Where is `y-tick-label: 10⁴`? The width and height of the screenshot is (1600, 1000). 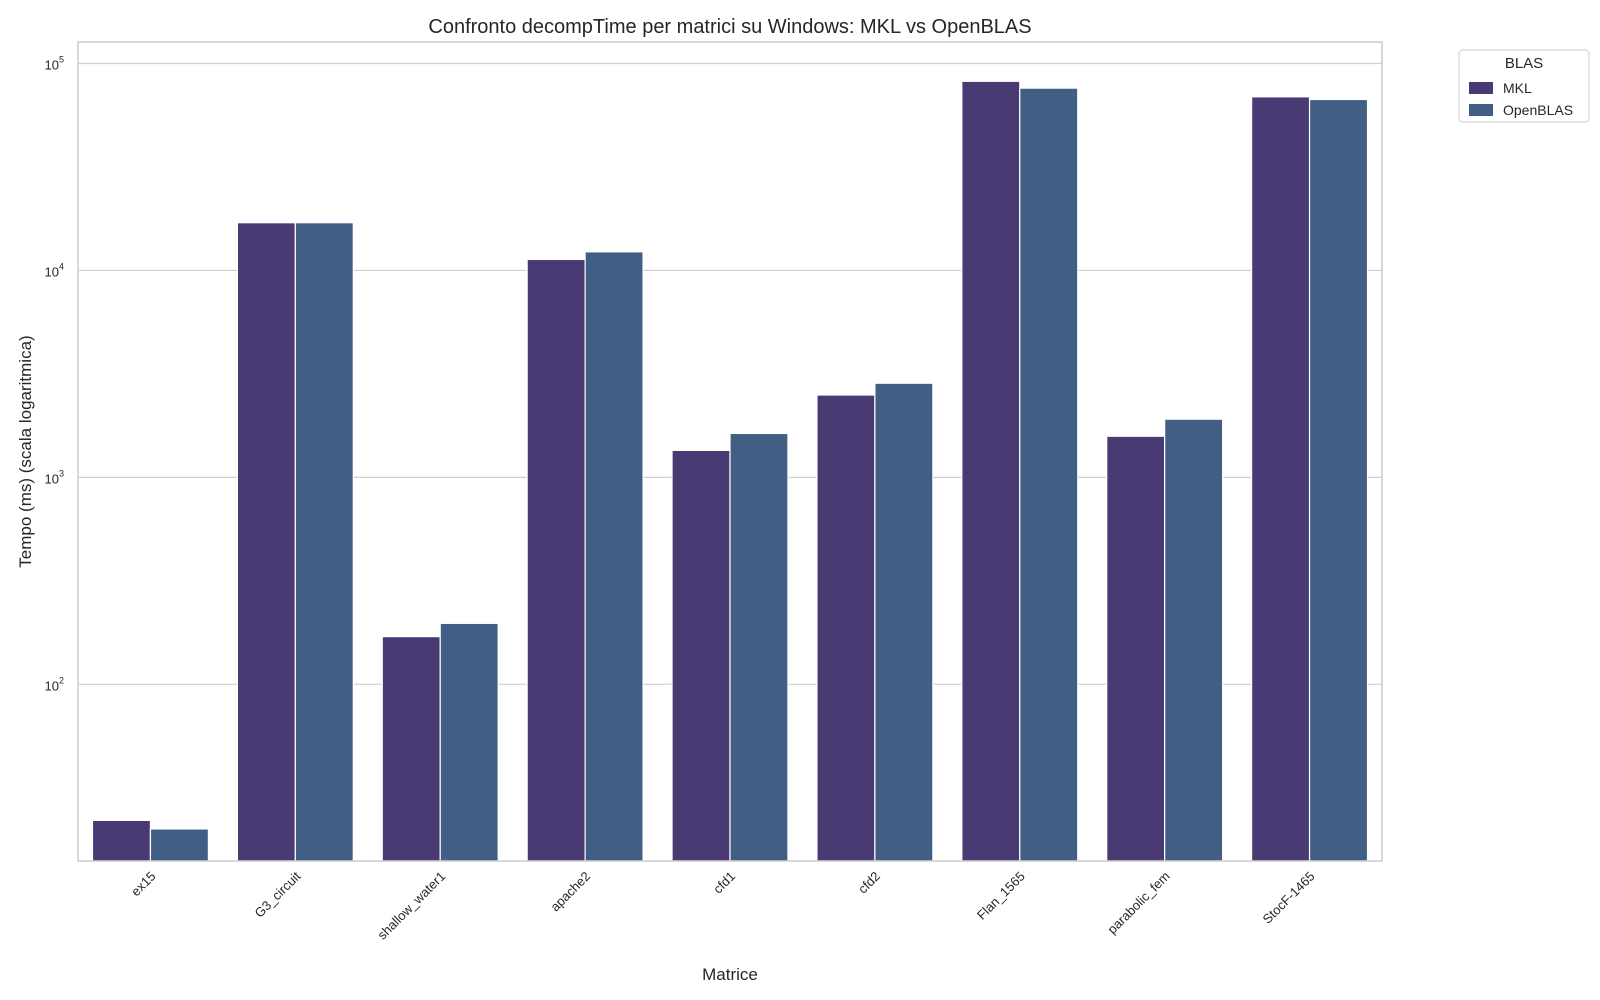
y-tick-label: 10⁴ is located at coordinates (54, 270).